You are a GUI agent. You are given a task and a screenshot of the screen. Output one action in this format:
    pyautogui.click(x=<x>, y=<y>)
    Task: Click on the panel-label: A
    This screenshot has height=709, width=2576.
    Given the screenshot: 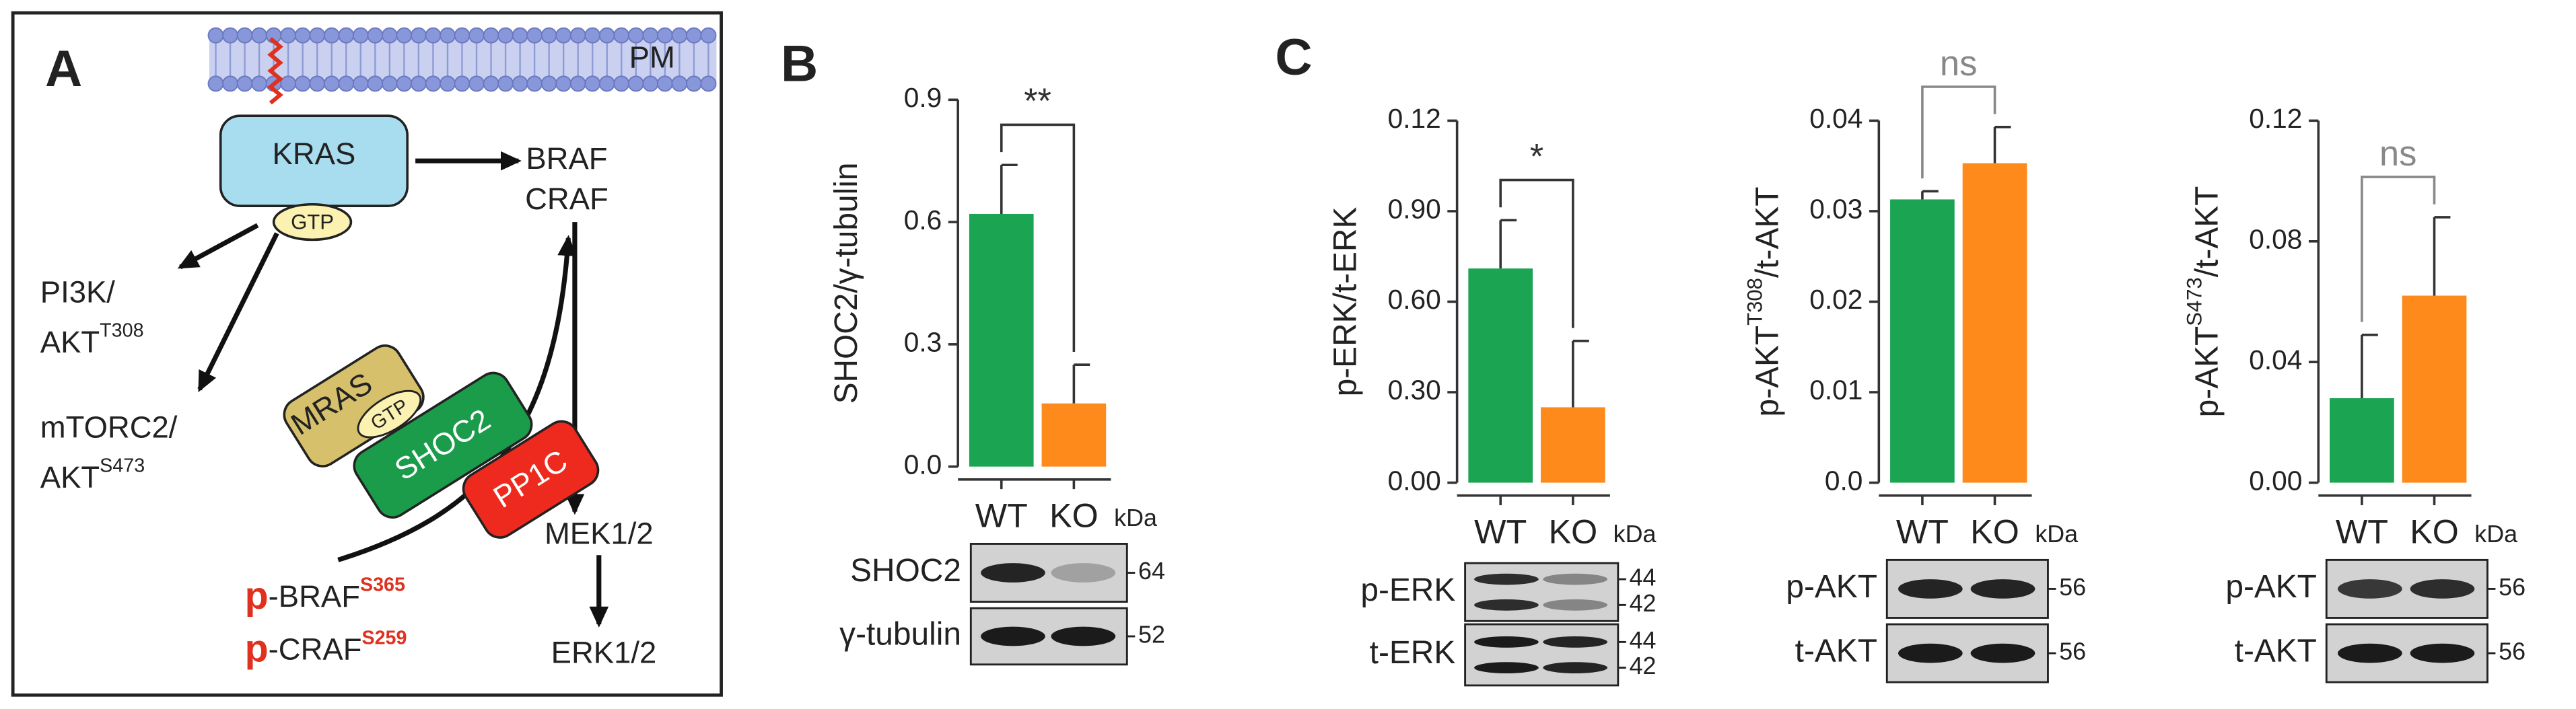 What is the action you would take?
    pyautogui.click(x=63, y=69)
    